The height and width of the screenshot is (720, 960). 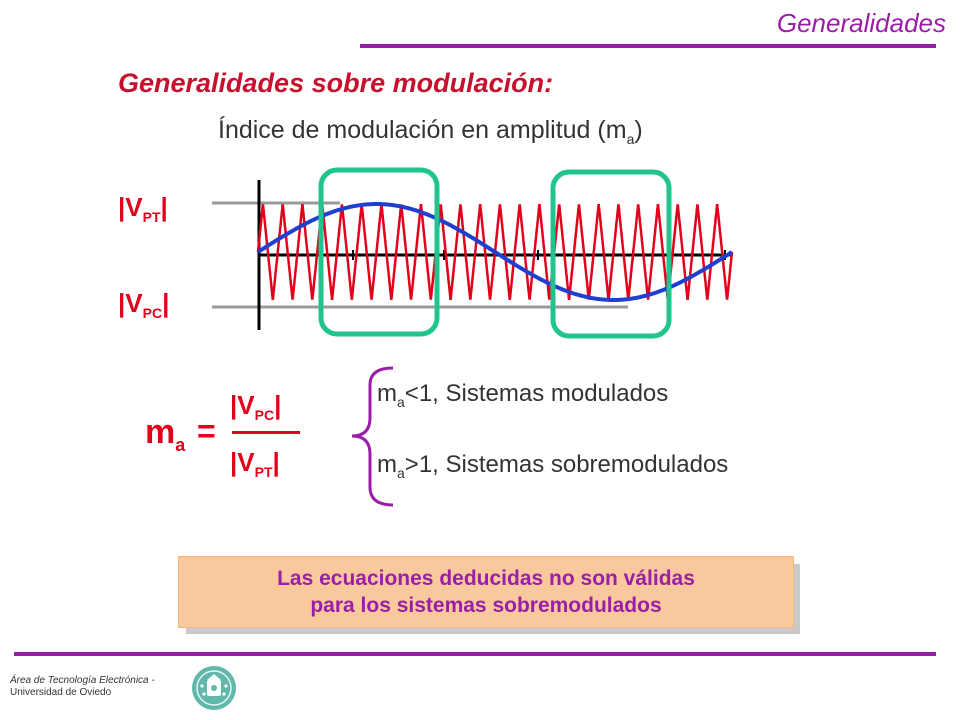 I want to click on label-vpc: |VPC|, so click(x=143, y=304).